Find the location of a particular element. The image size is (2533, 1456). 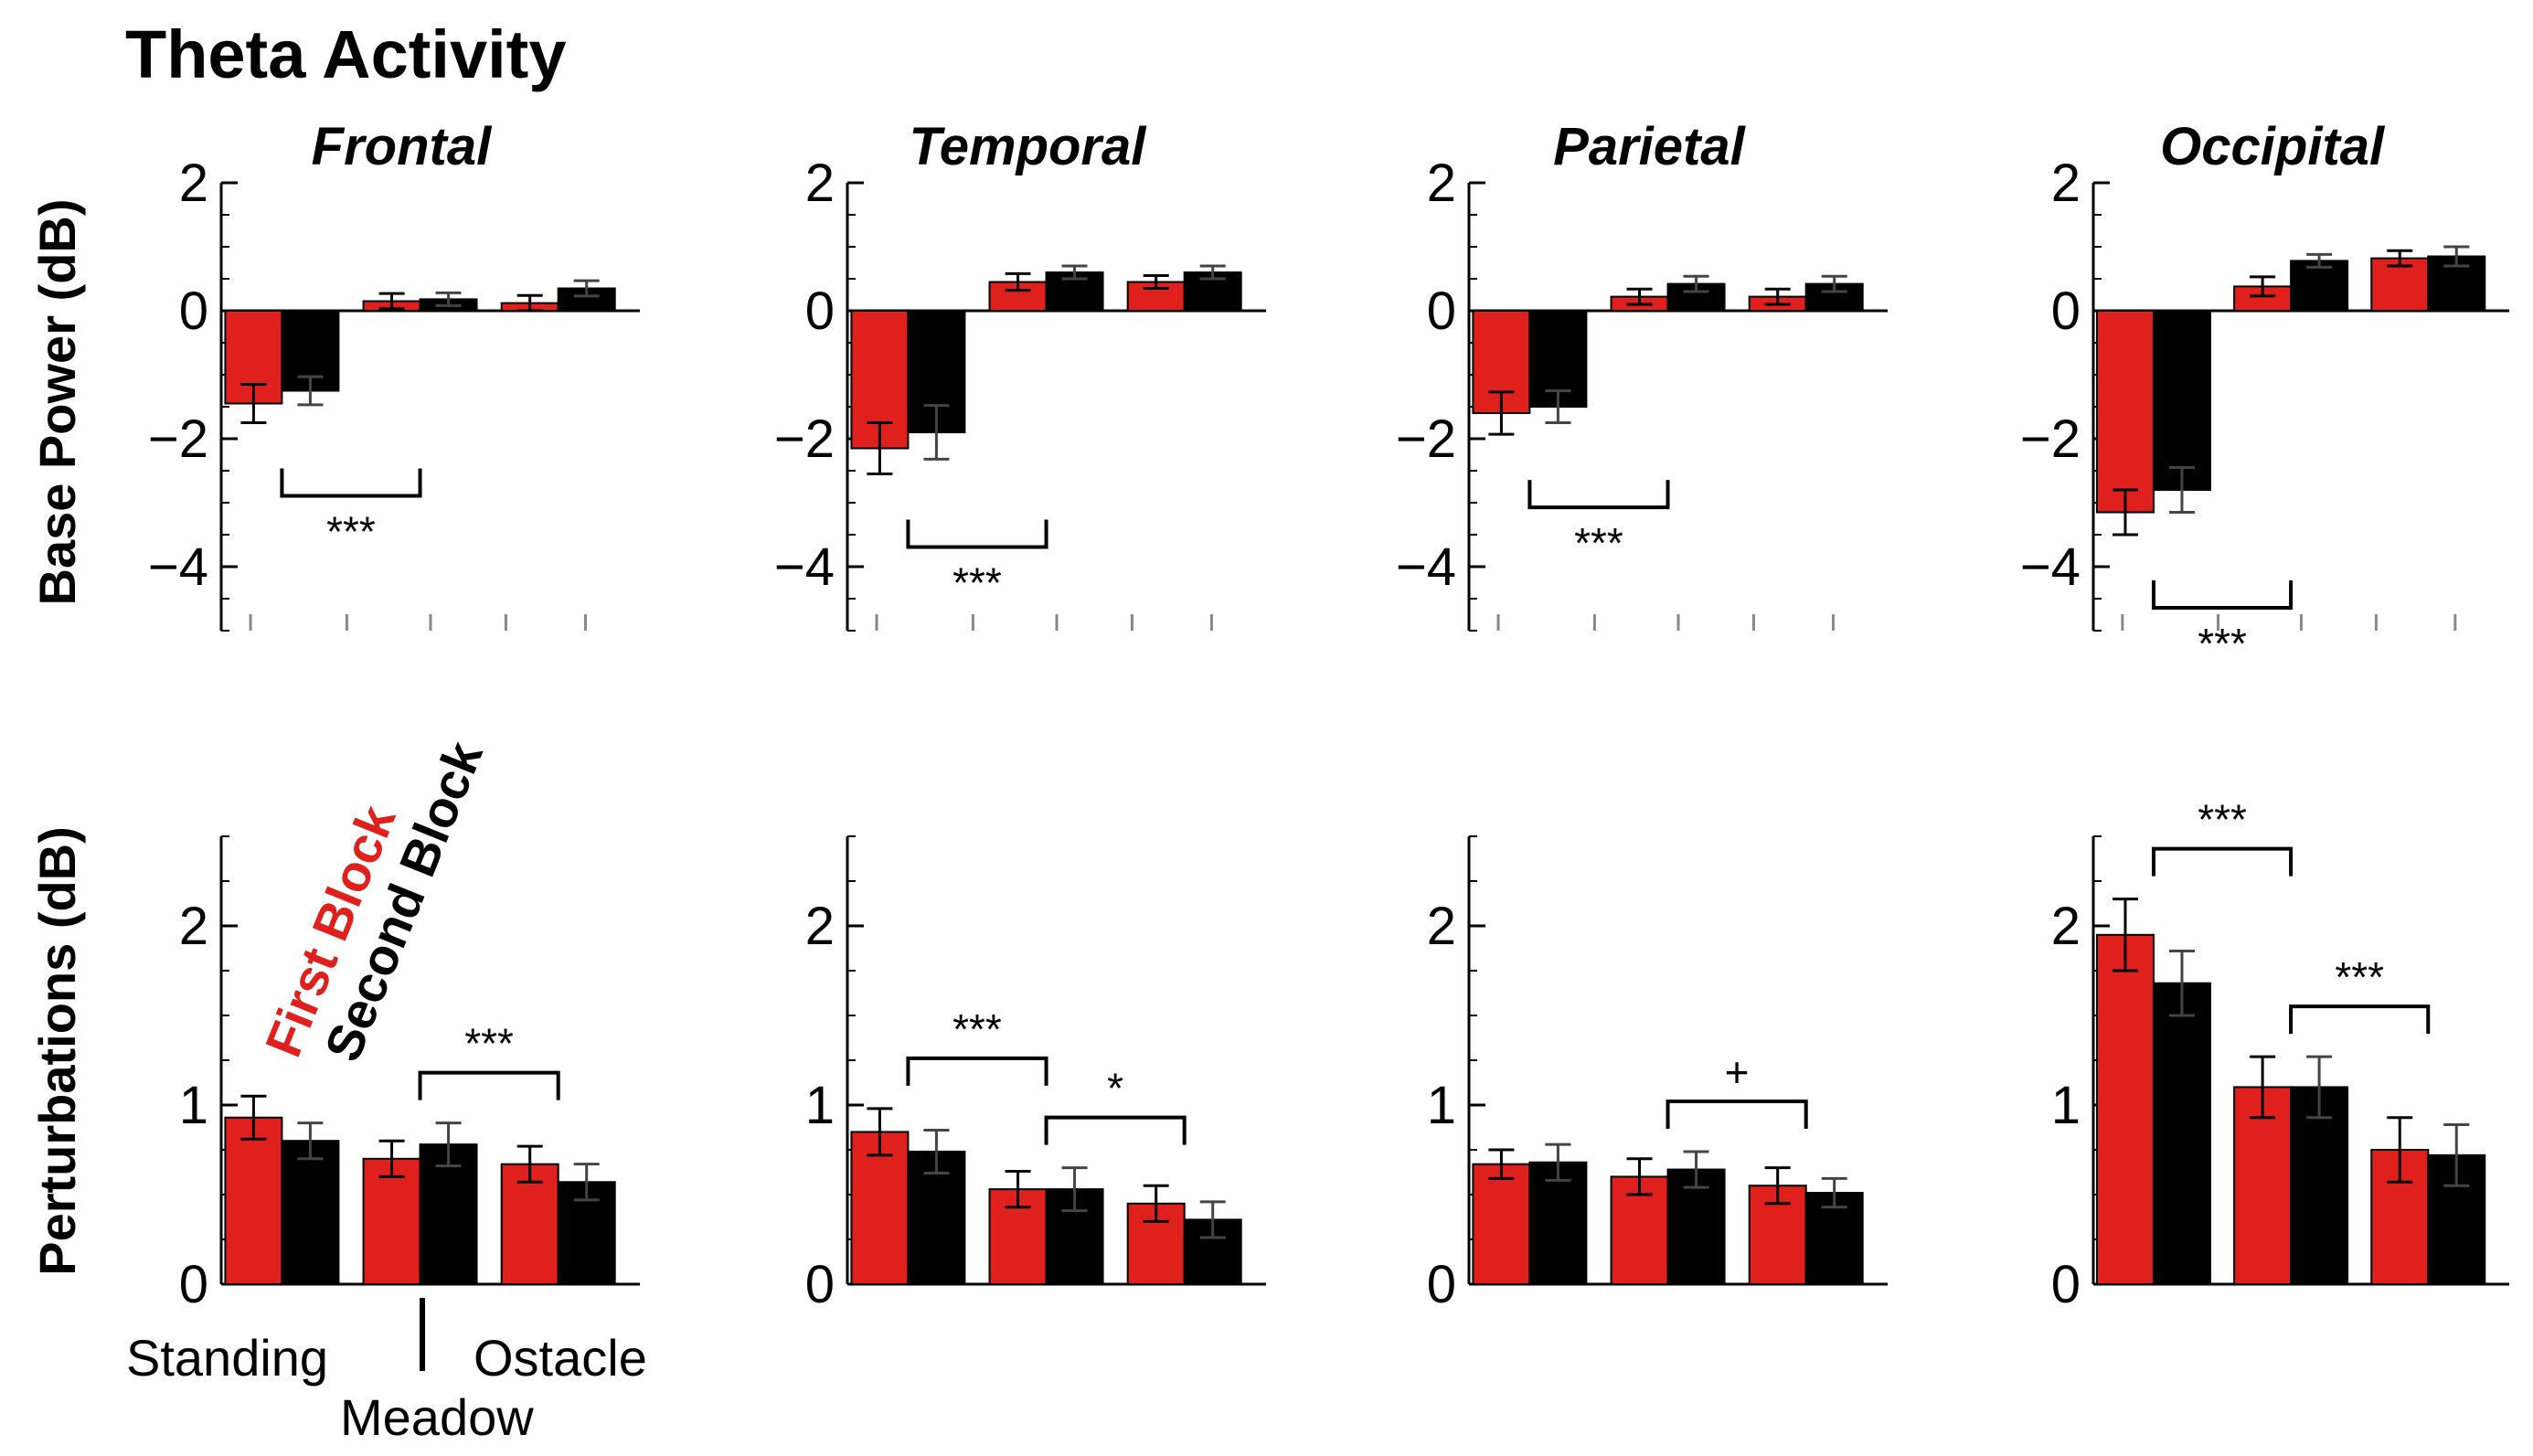

panel-frontal-perturbation: 0 1 2 *** is located at coordinates (410, 1074).